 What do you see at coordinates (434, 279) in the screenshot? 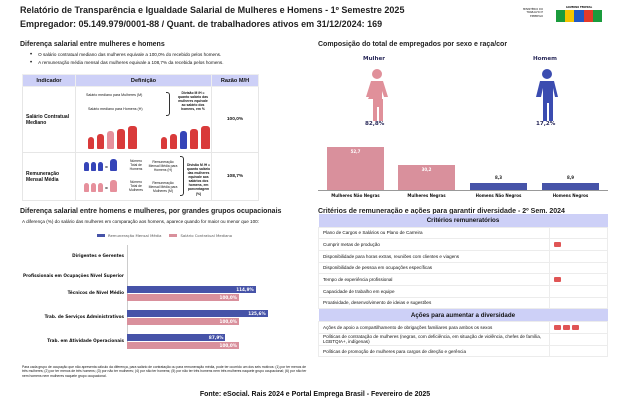
I see `criteria-label: Tempo de experiência profissional` at bounding box center [434, 279].